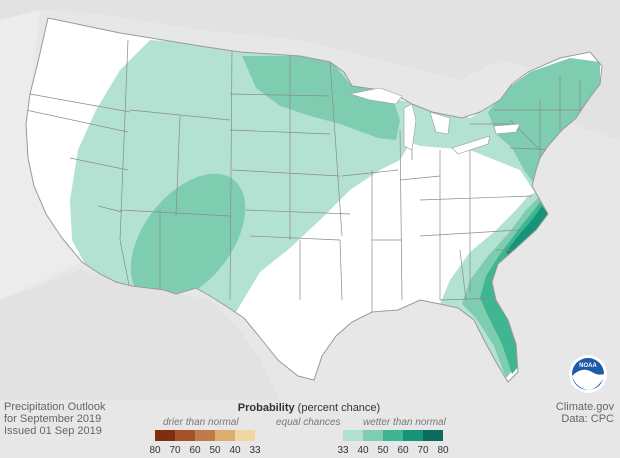 The image size is (620, 458). I want to click on lake-michigan, so click(410, 127).